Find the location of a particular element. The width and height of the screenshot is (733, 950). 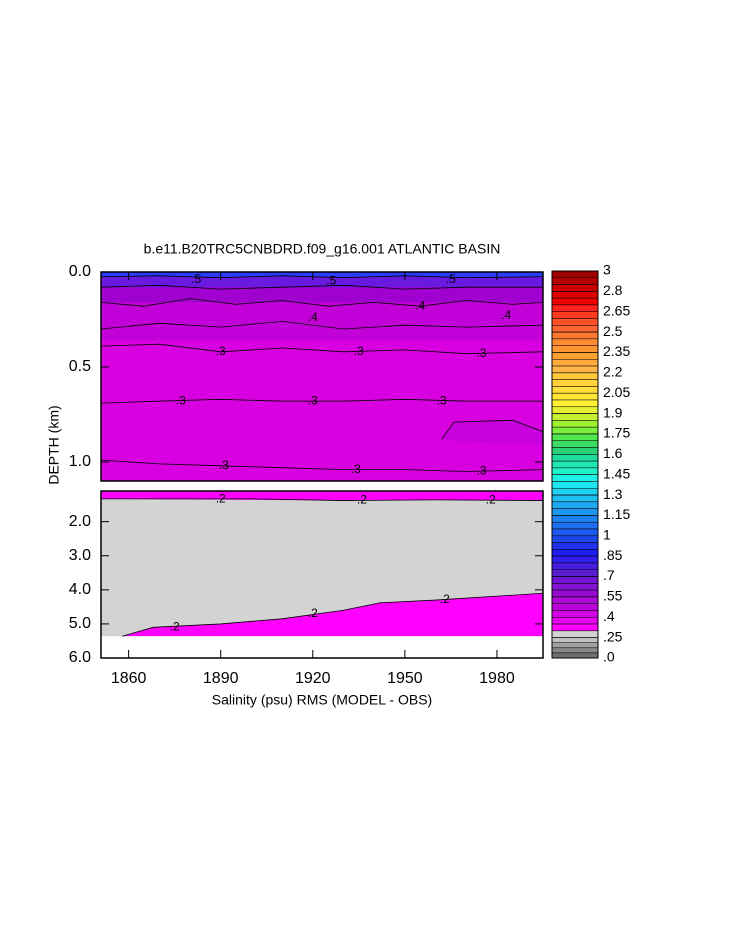

x-tick-label: 1890 is located at coordinates (221, 678).